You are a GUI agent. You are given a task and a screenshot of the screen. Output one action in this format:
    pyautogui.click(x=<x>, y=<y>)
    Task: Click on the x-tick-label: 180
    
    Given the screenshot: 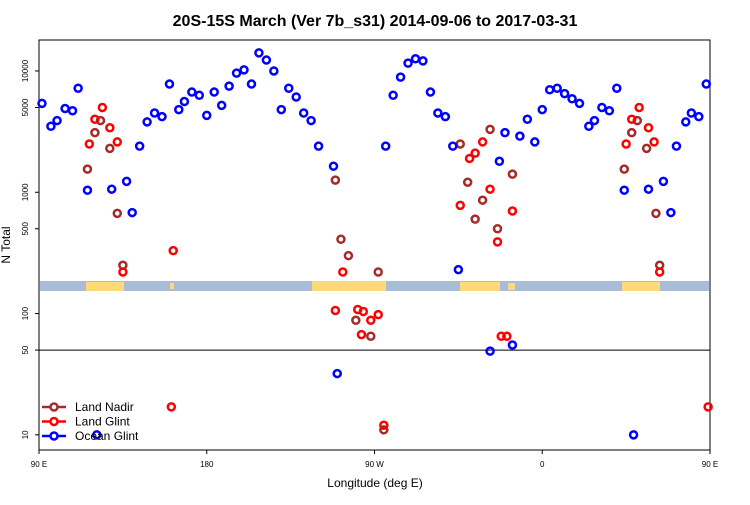 What is the action you would take?
    pyautogui.click(x=207, y=464)
    